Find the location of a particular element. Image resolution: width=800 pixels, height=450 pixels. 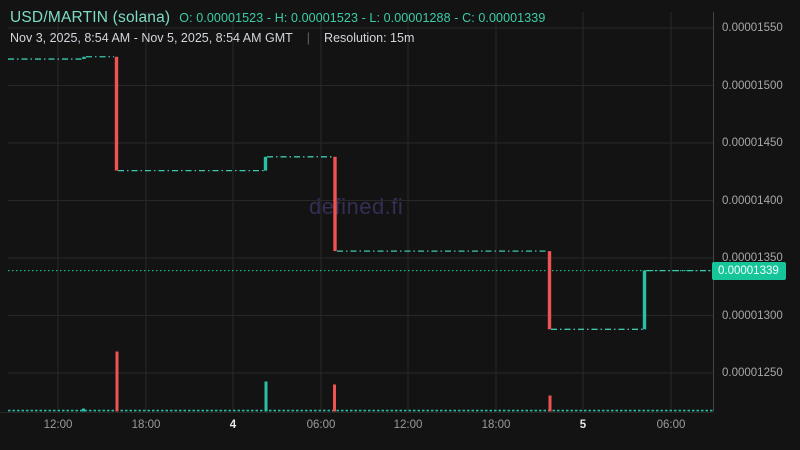

resolution-label: Resolution: 15m is located at coordinates (369, 38).